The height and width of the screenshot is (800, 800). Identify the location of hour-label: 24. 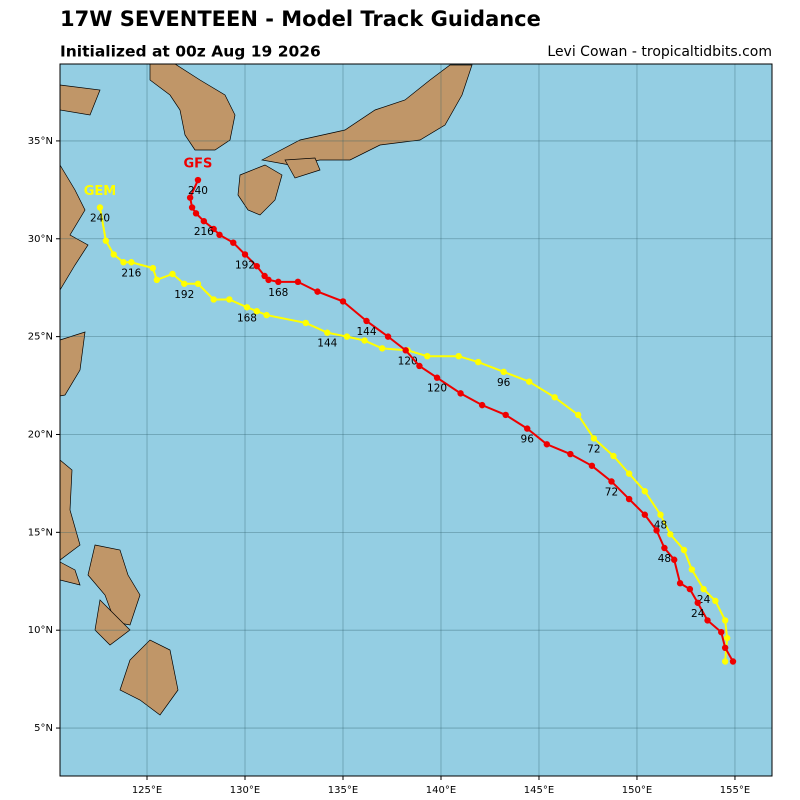
(698, 614).